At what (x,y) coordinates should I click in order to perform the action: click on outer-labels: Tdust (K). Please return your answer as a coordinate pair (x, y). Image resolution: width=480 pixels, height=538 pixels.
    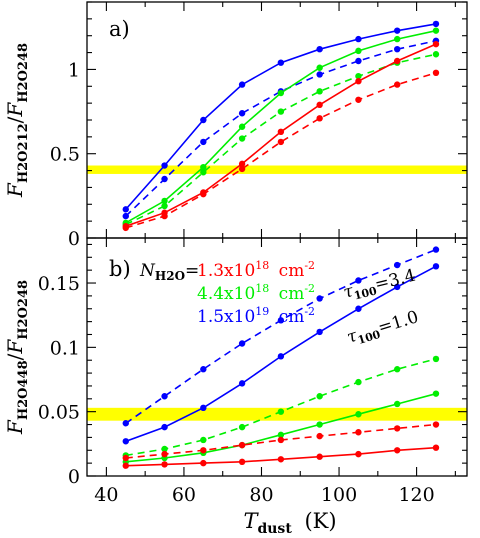
    Looking at the image, I should click on (289, 523).